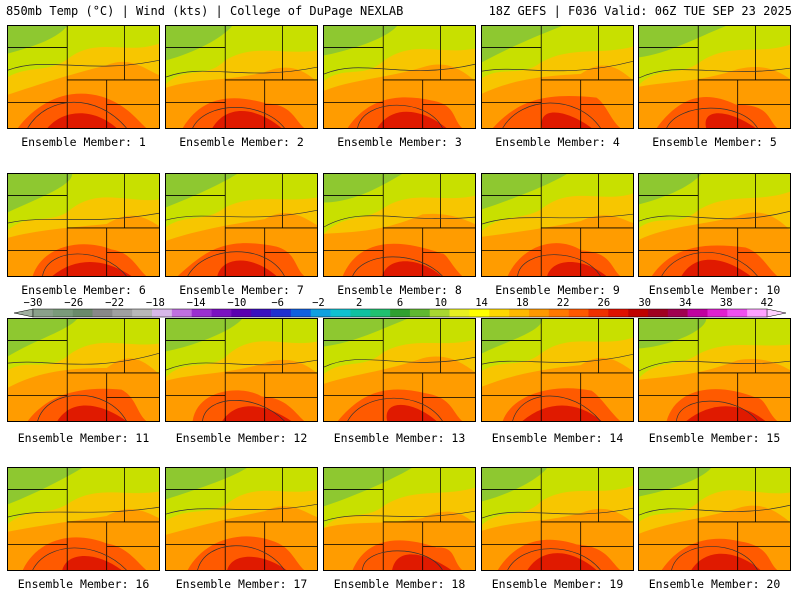  I want to click on colorbar-tick-label: 38, so click(726, 303).